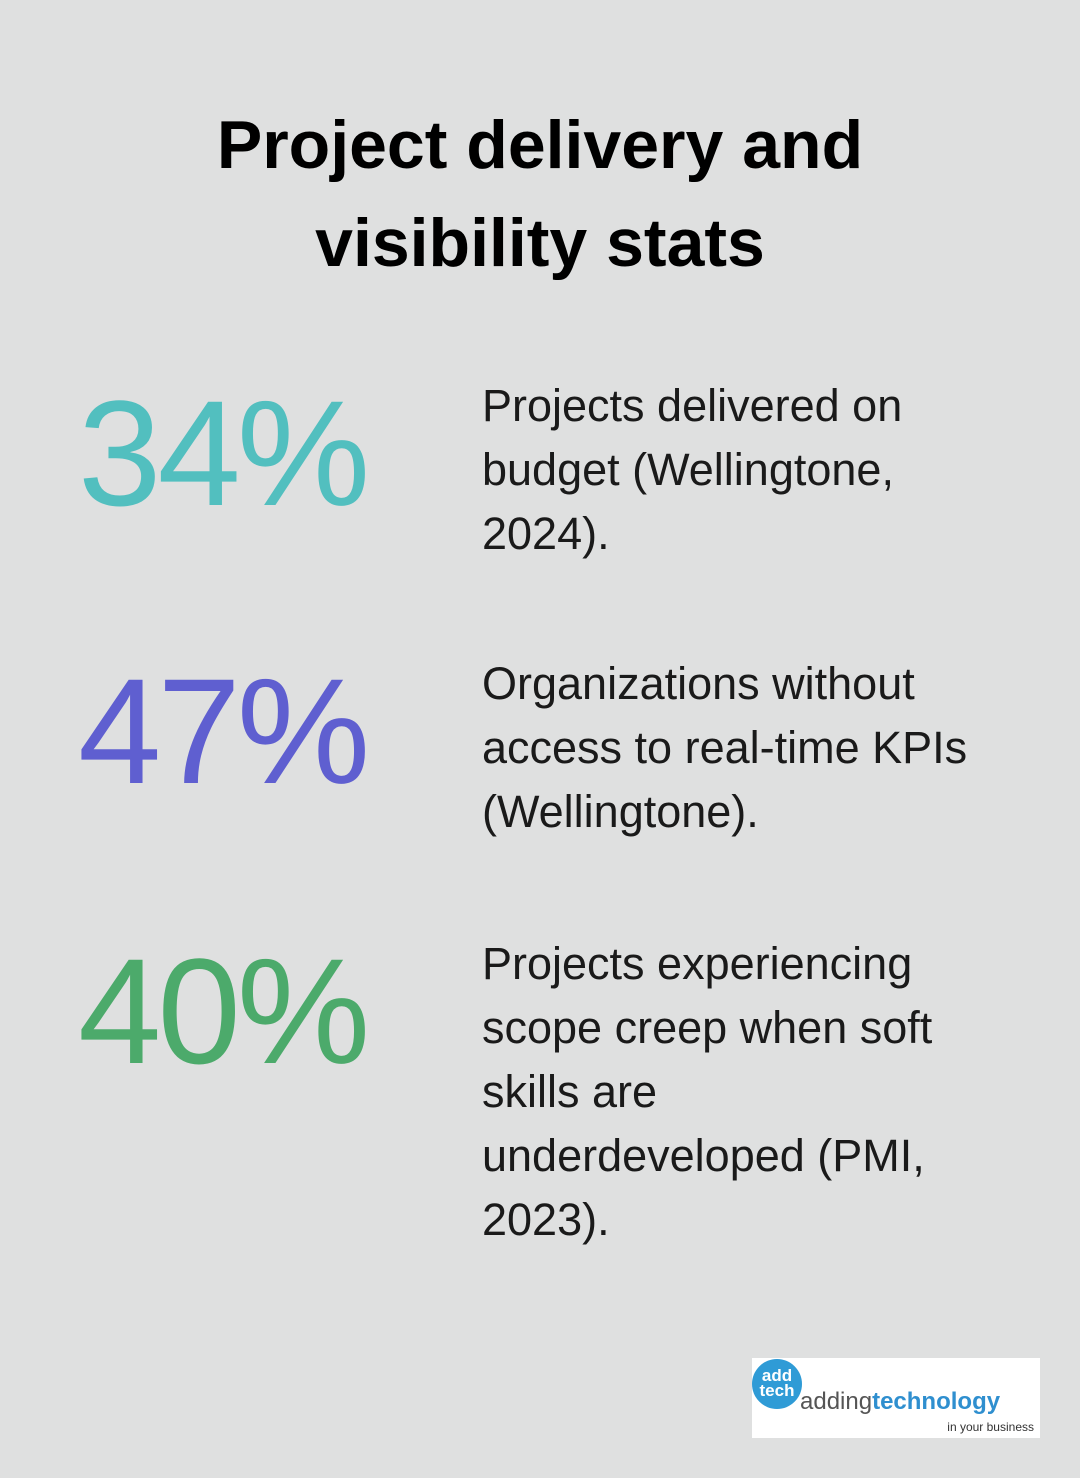 The width and height of the screenshot is (1080, 1478). I want to click on description-line: (Wellingtone)., so click(620, 811).